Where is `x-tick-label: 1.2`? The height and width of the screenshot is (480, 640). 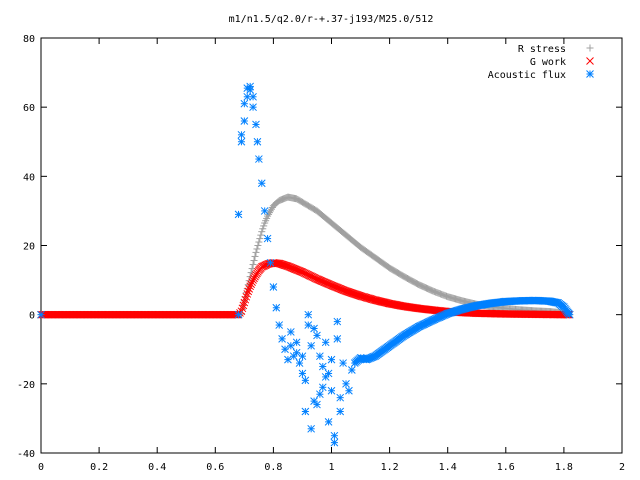
x-tick-label: 1.2 is located at coordinates (390, 467).